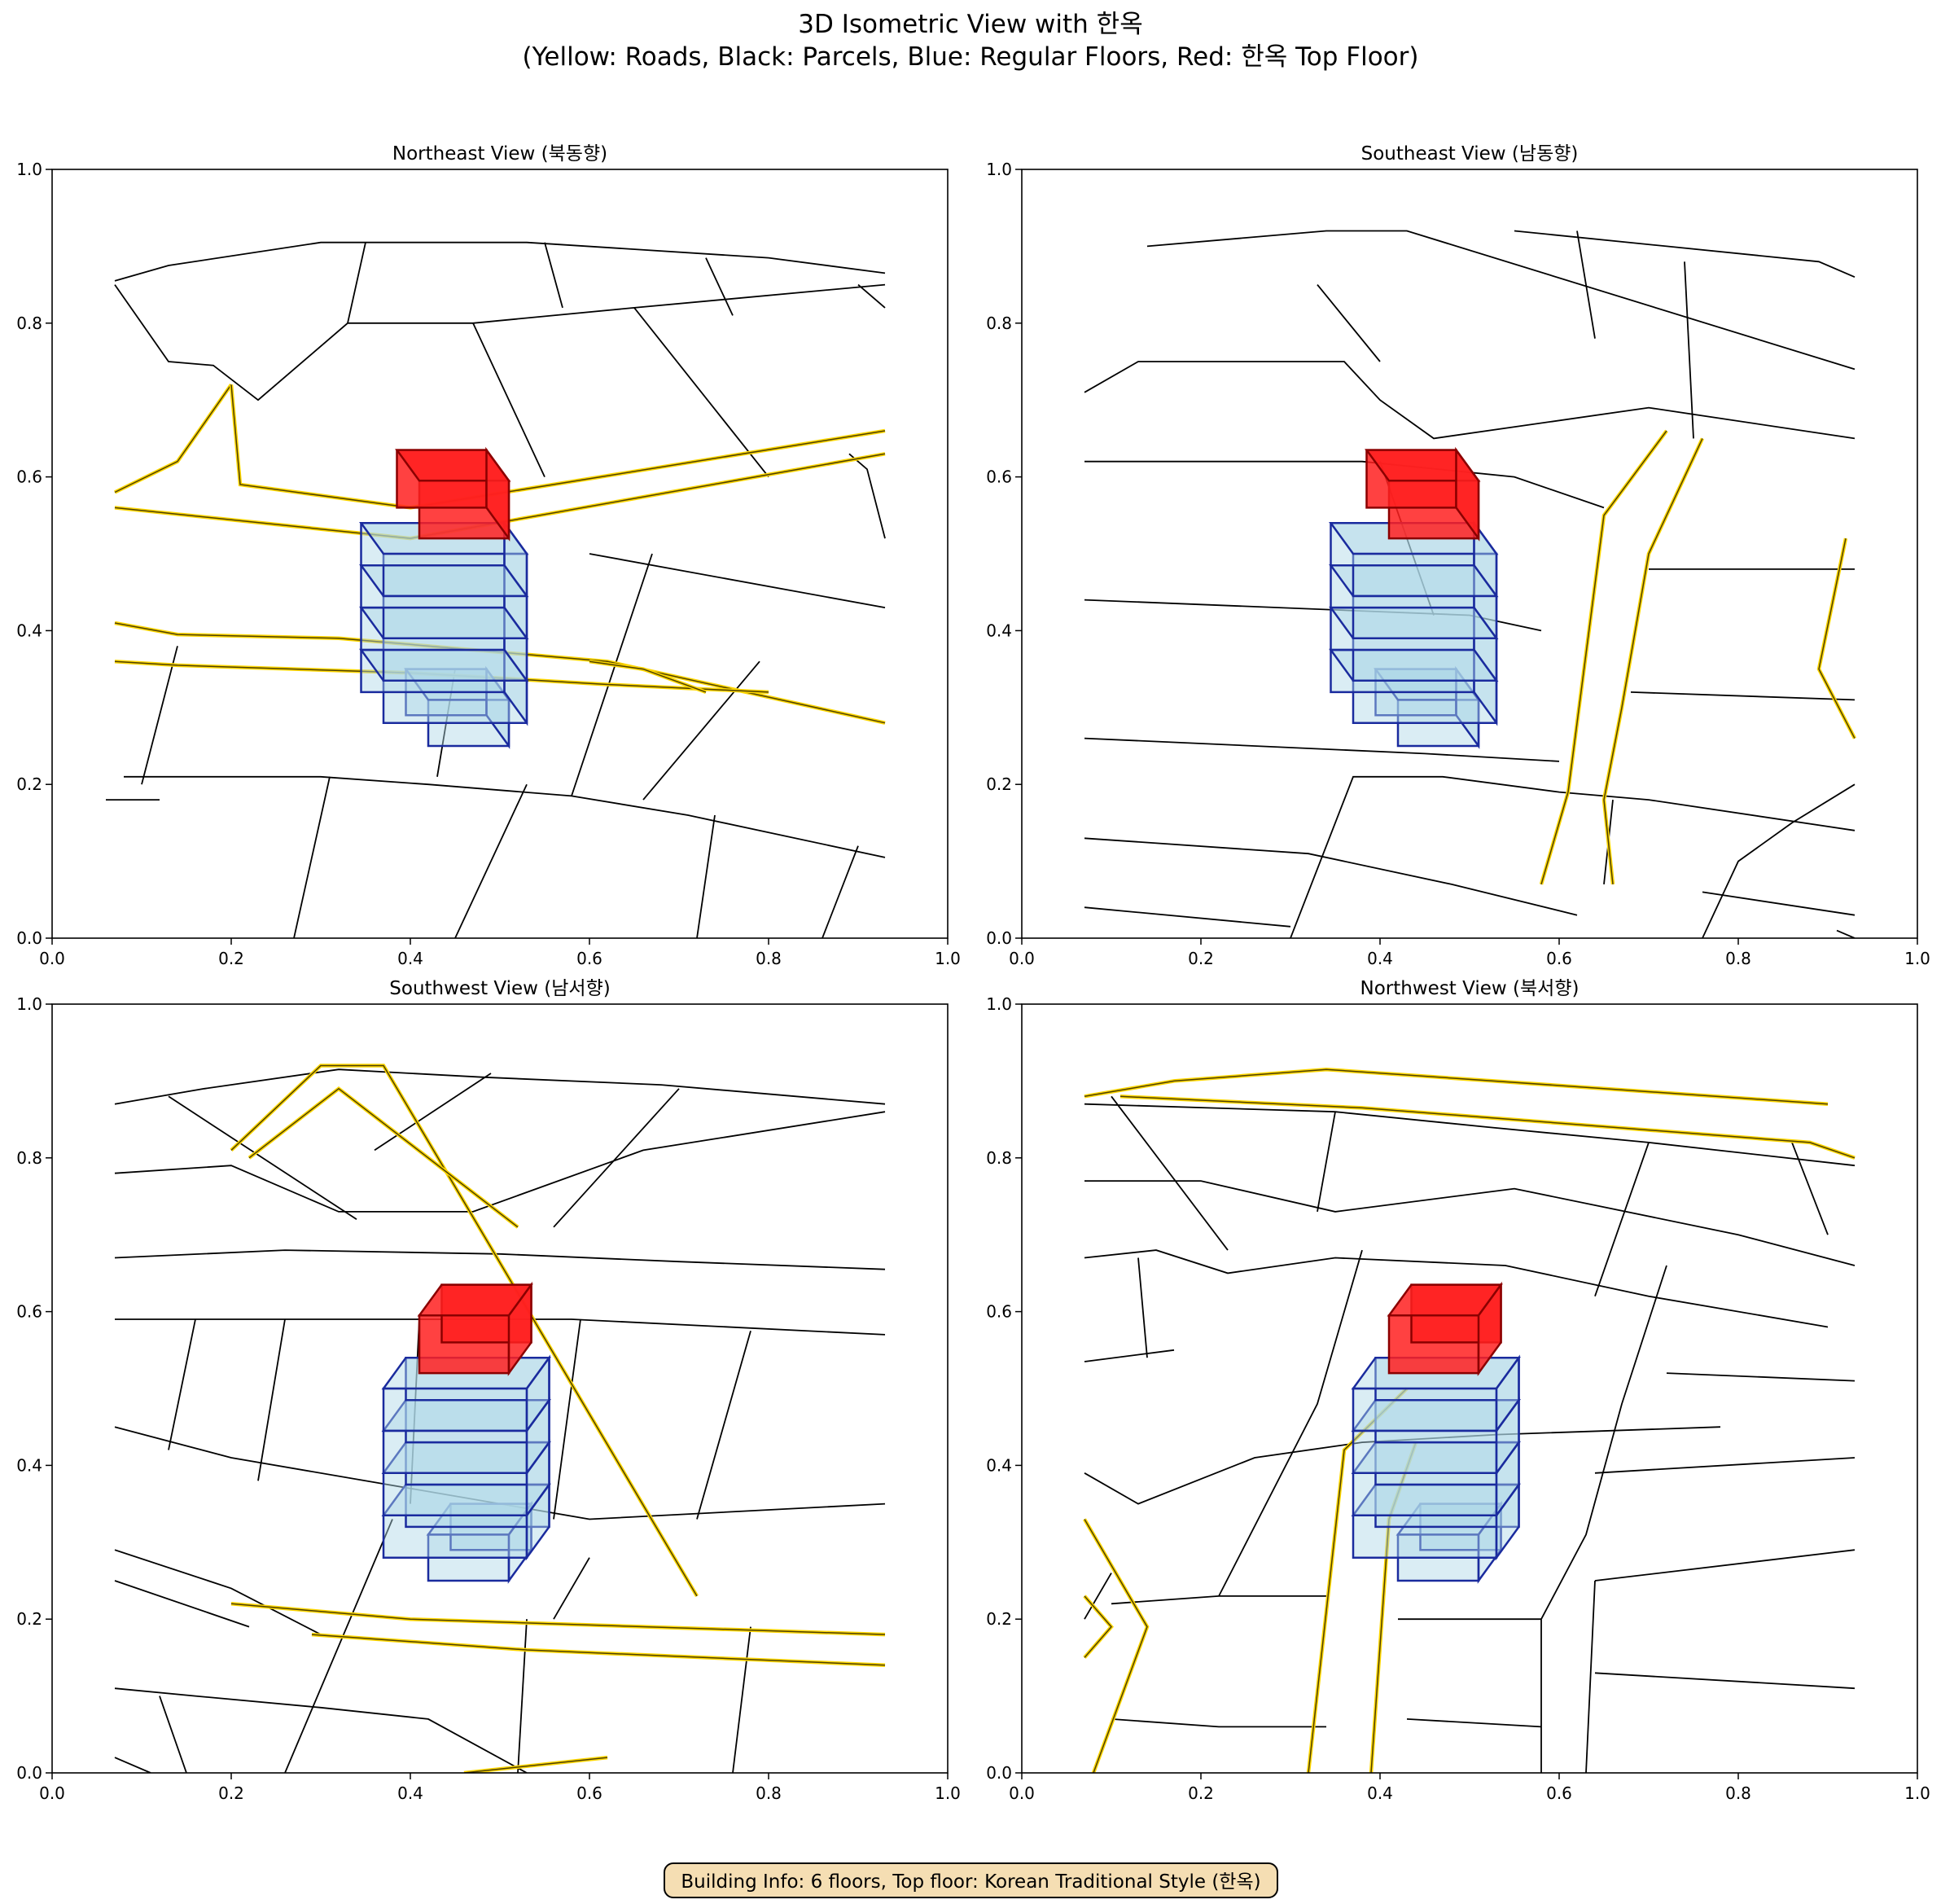  What do you see at coordinates (999, 1004) in the screenshot?
I see `y-tick-label: 1.0` at bounding box center [999, 1004].